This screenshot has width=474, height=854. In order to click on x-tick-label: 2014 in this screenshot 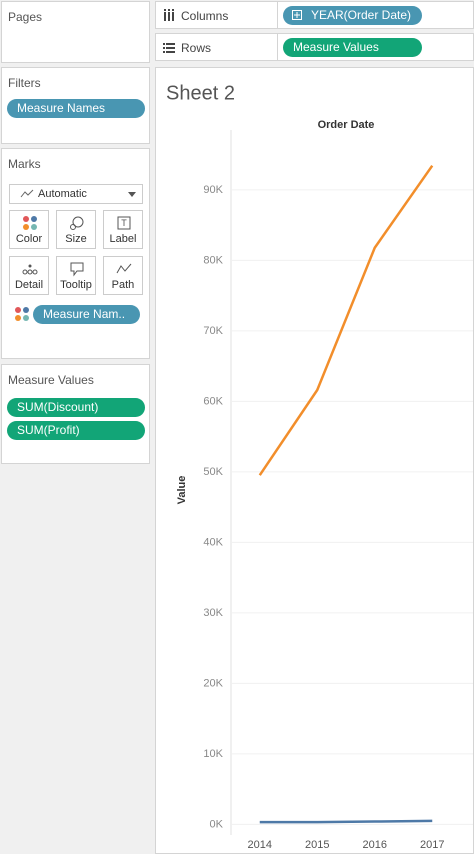, I will do `click(260, 845)`.